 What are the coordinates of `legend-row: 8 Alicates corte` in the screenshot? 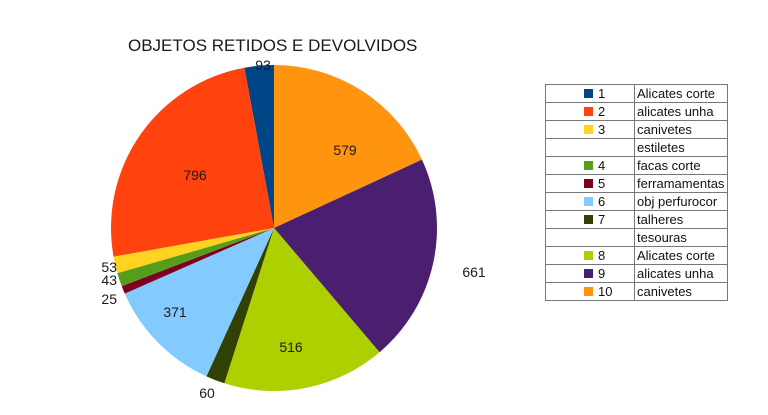 It's located at (636, 255).